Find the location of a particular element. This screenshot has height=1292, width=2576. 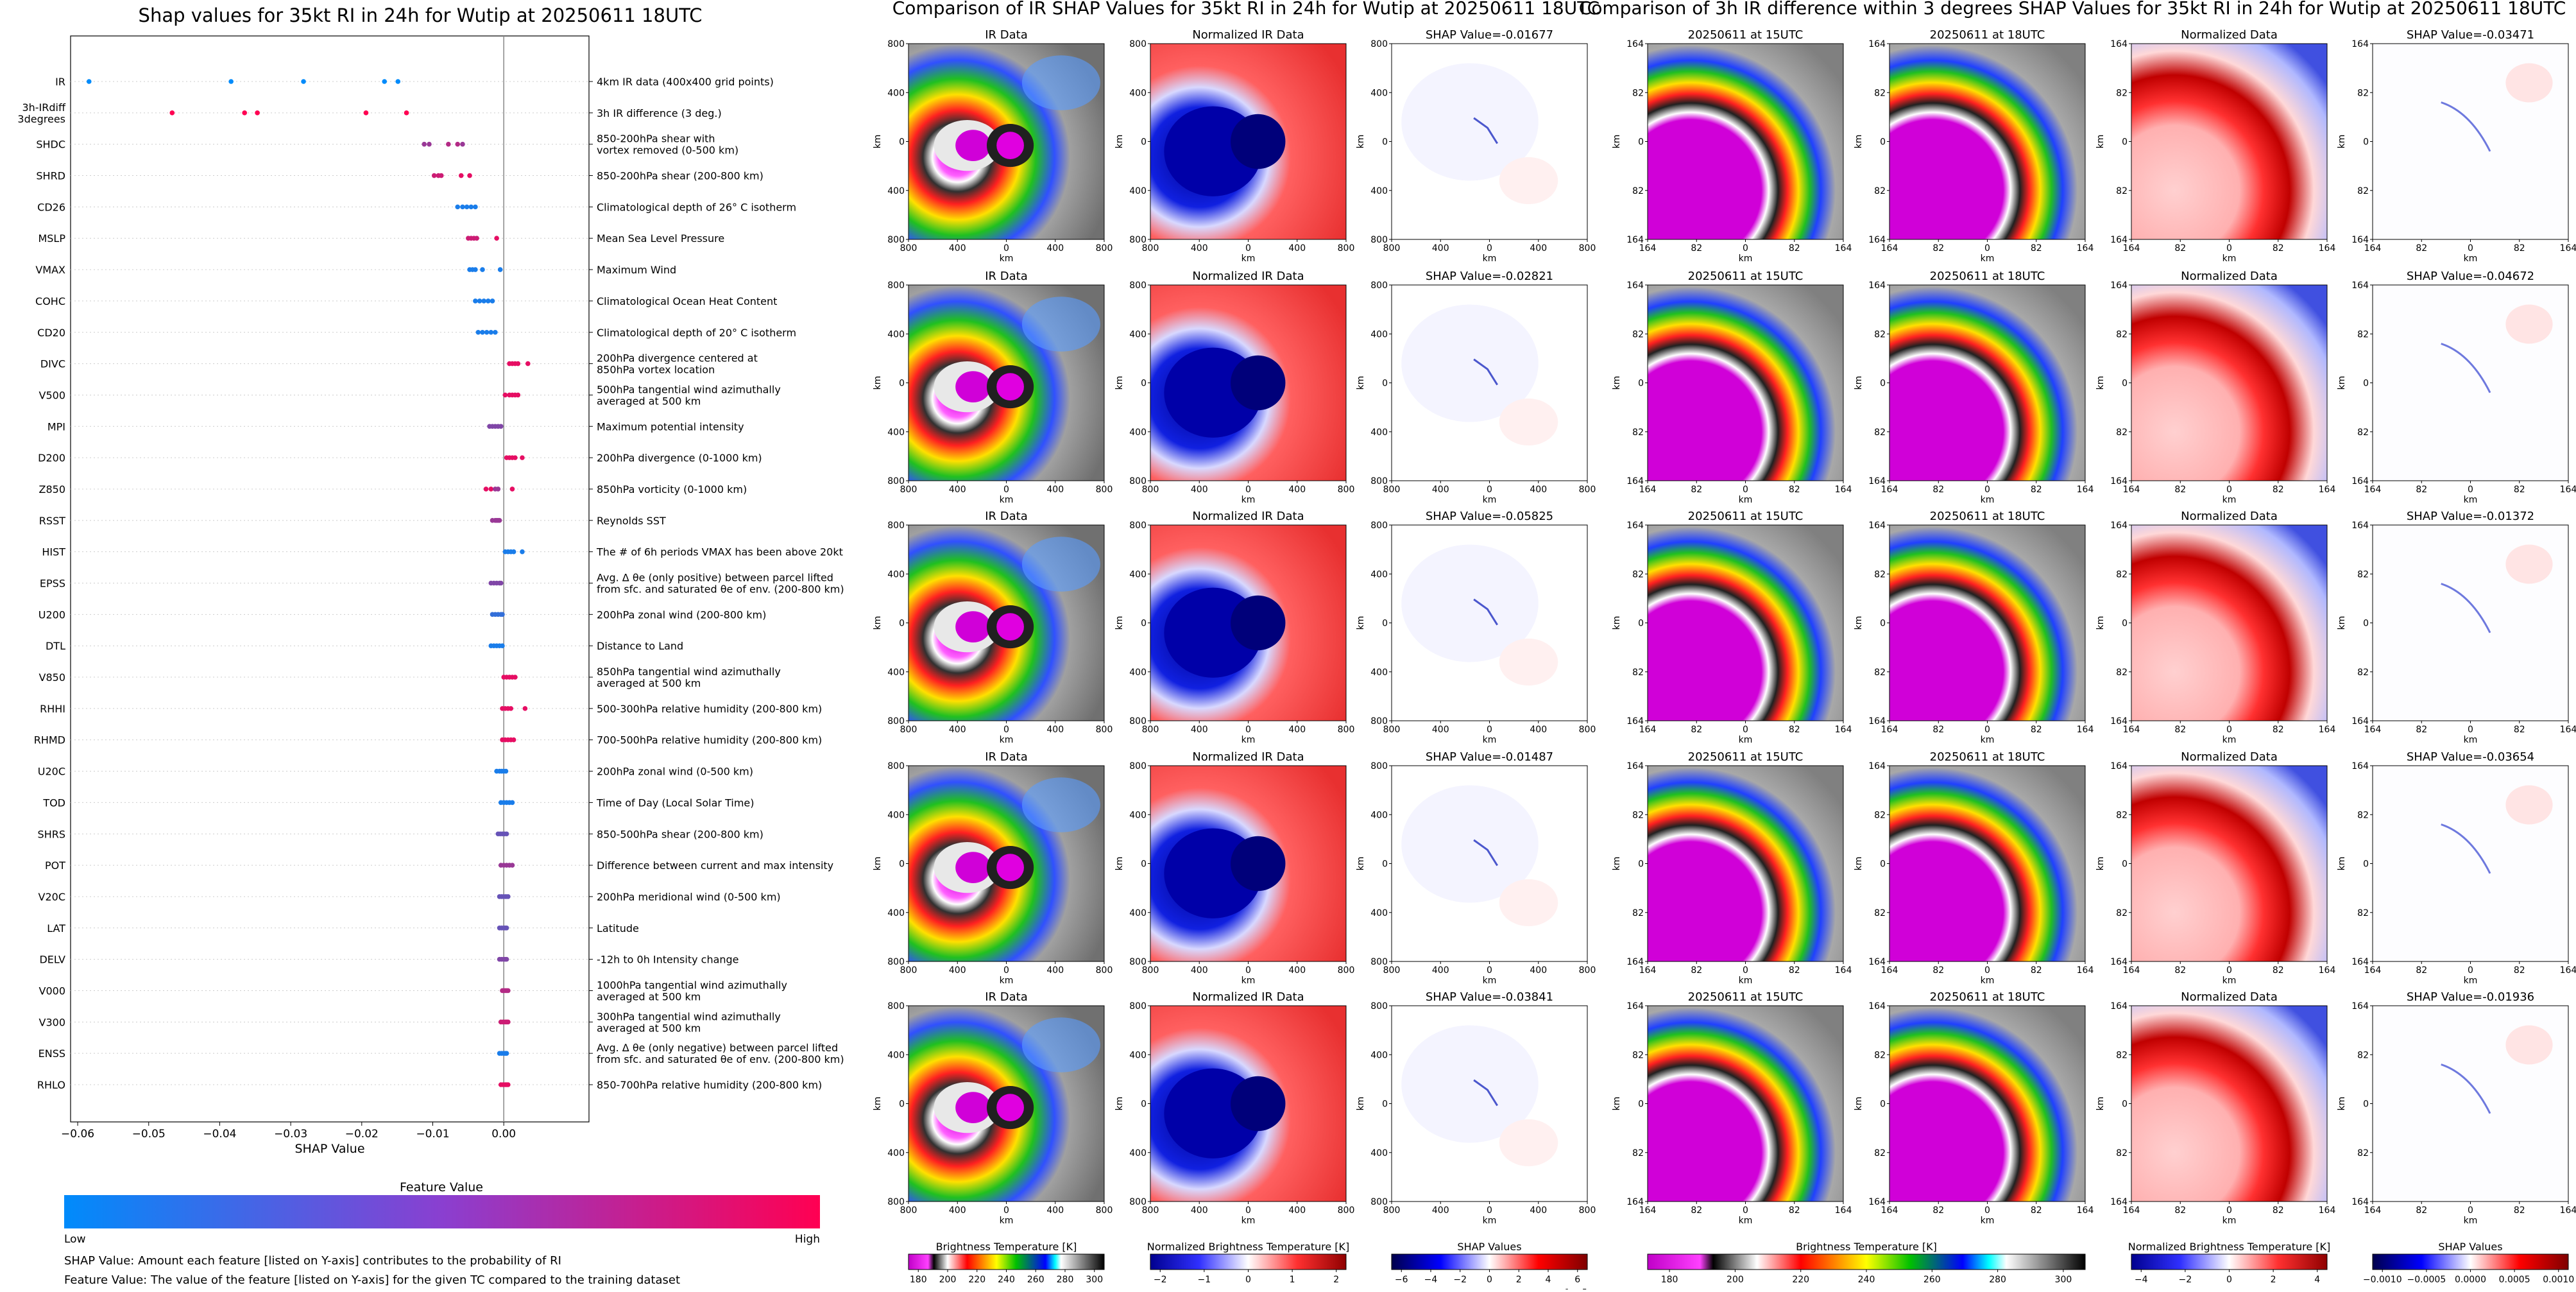

panel-title: SHAP Value=-0.03471 is located at coordinates (2470, 35).